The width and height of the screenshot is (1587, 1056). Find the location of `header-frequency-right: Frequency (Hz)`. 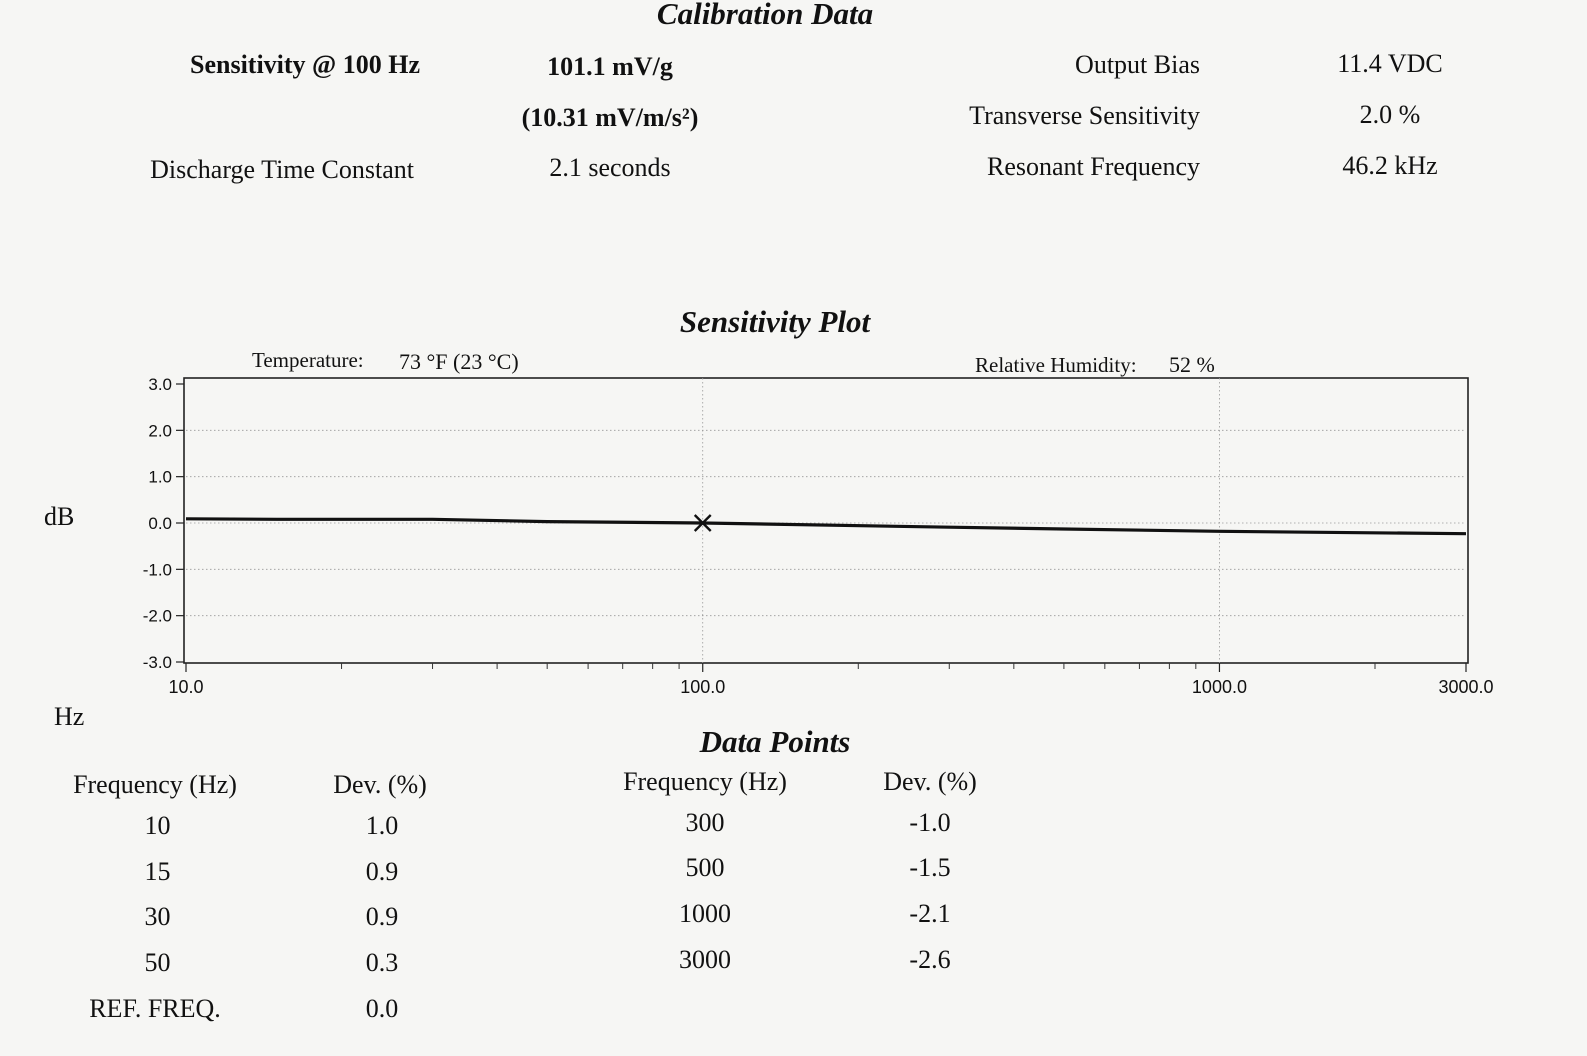

header-frequency-right: Frequency (Hz) is located at coordinates (705, 781).